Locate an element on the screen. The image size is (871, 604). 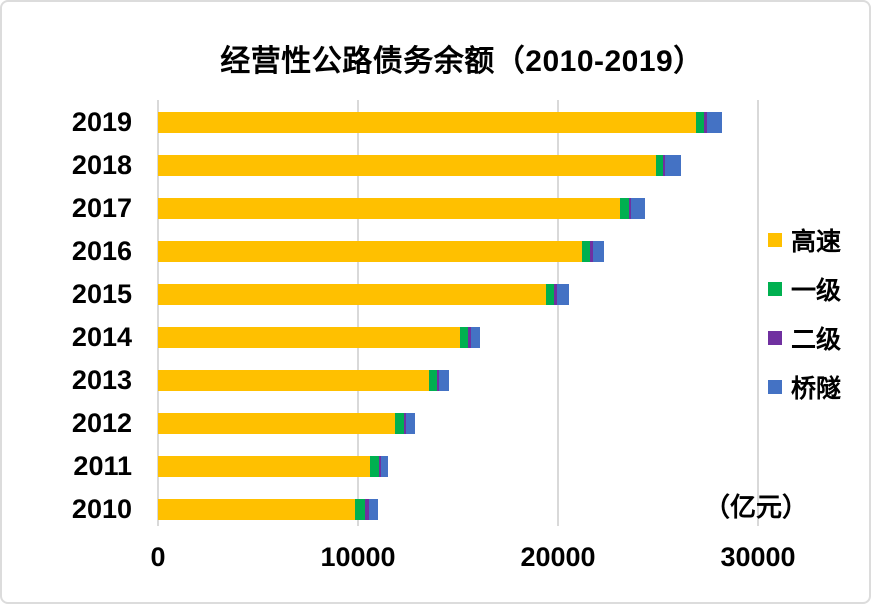
legend-item-label: 二级 is located at coordinates (816, 340).